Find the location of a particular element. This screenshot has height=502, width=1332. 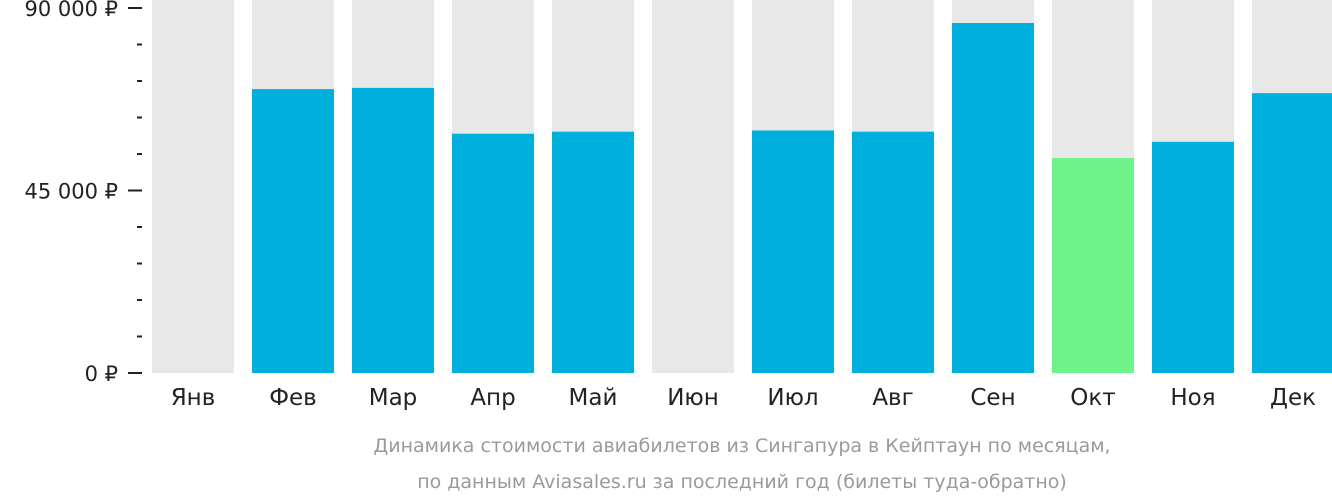

x-axis: Янв Фев Мар Апр Май Июн Июл Авг Сен Окт Ноя Дек is located at coordinates (743, 398).